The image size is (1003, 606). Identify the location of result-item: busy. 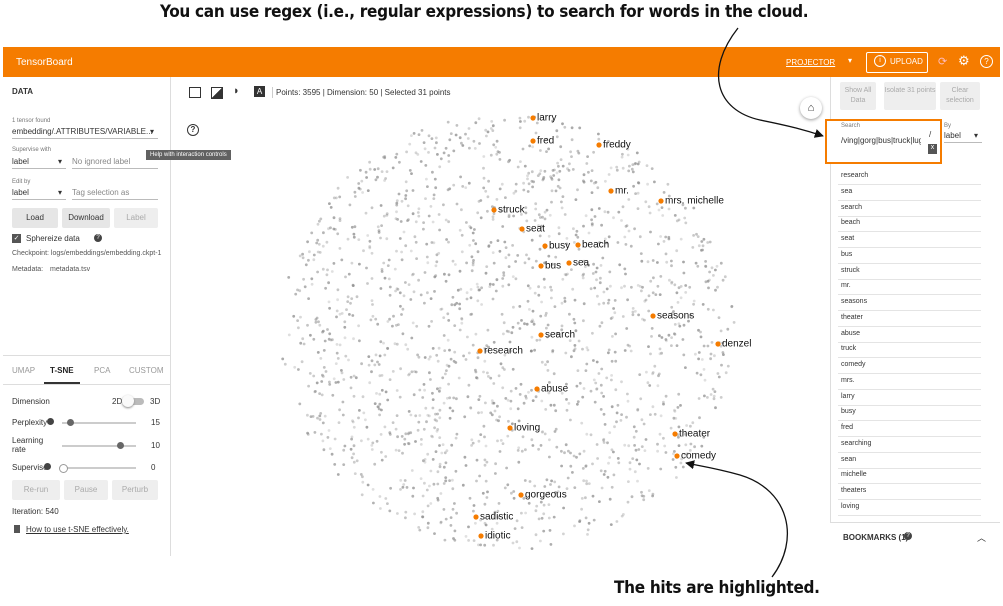
(848, 412).